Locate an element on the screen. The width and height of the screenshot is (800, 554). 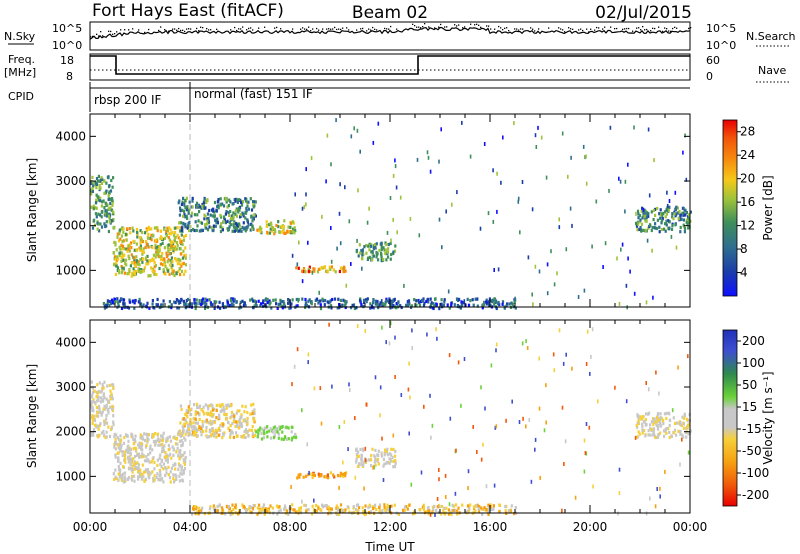
beam-label: Beam 02 is located at coordinates (390, 13).